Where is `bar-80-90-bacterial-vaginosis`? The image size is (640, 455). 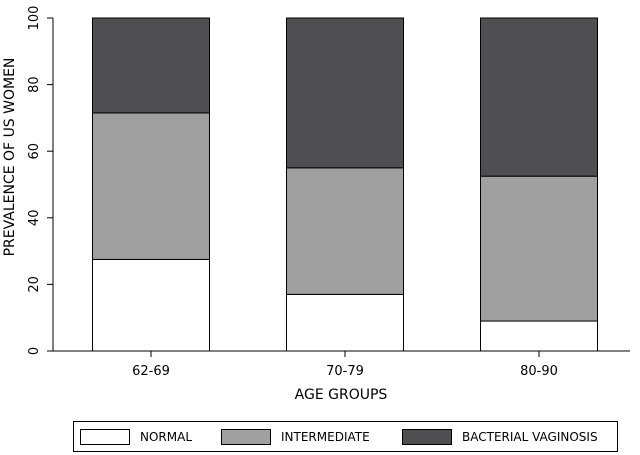
bar-80-90-bacterial-vaginosis is located at coordinates (539, 97).